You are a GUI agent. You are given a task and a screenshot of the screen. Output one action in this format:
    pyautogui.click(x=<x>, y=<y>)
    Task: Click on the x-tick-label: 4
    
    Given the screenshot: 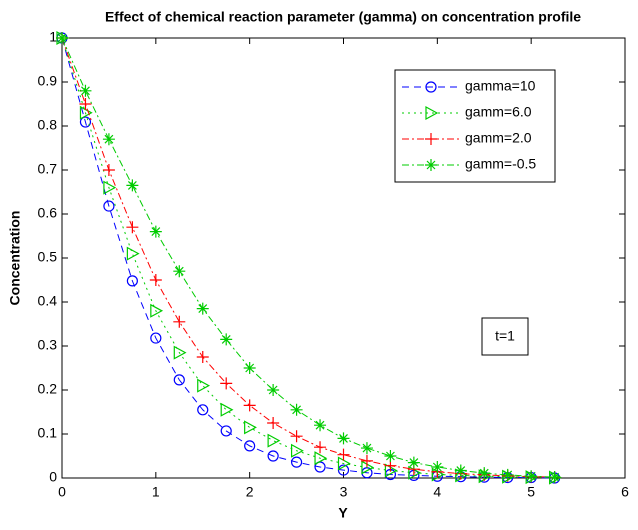 What is the action you would take?
    pyautogui.click(x=437, y=492)
    